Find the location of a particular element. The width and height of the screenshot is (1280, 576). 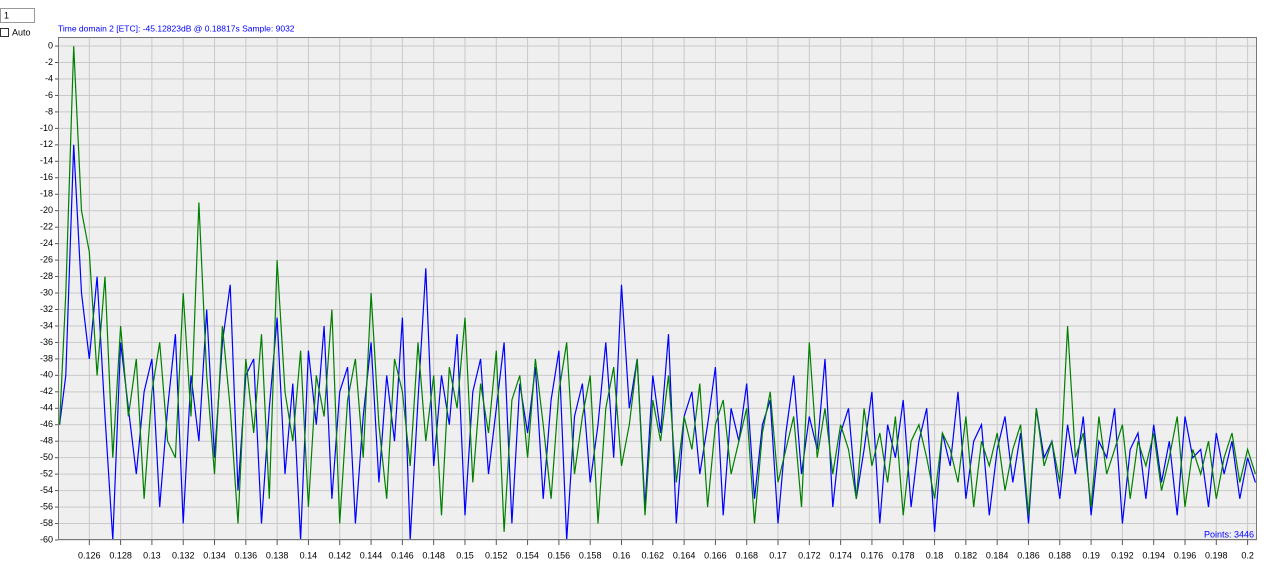

y-tick-label: -52 is located at coordinates (46, 474).